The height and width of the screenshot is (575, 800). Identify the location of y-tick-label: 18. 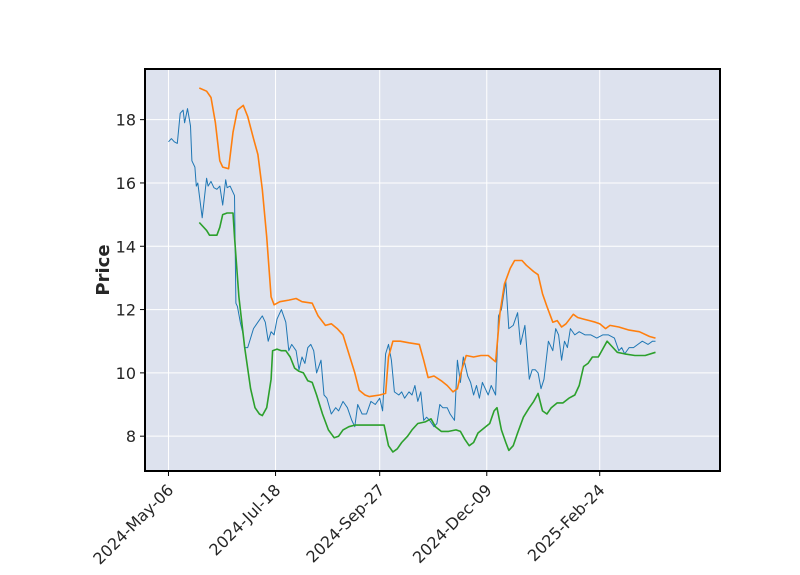
(126, 120).